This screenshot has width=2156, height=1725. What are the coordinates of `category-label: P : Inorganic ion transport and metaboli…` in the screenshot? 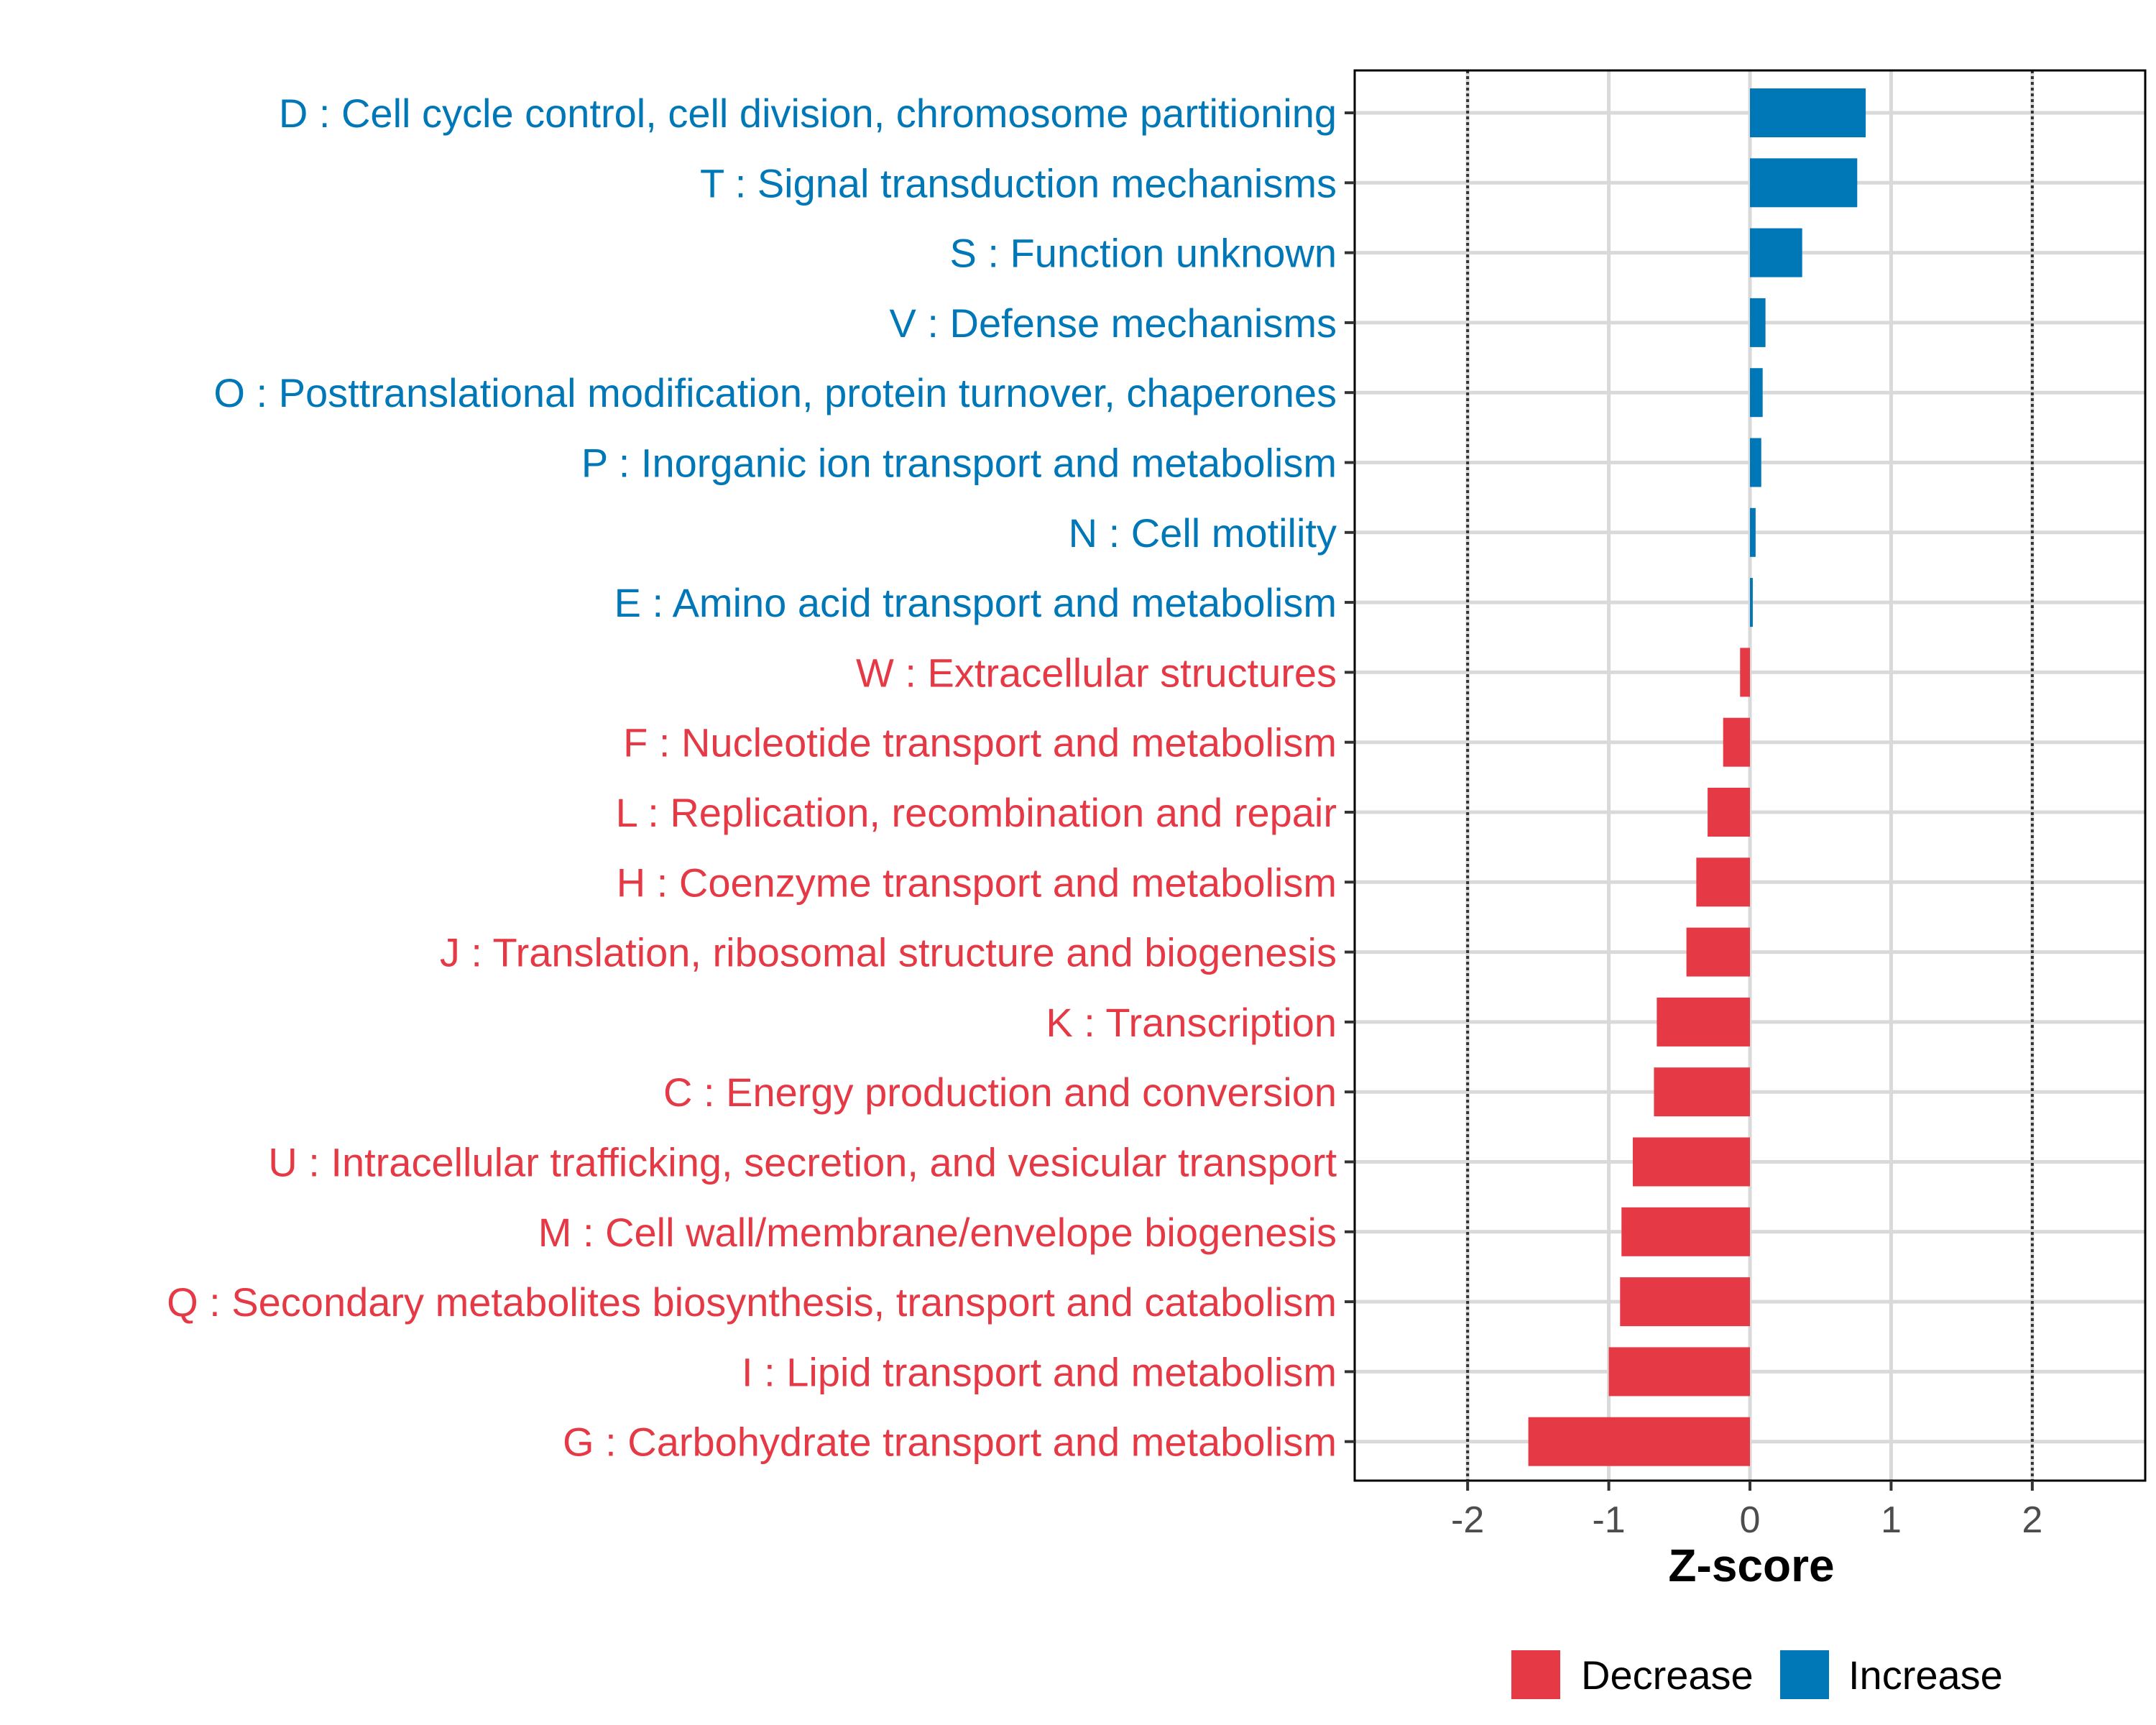 It's located at (959, 463).